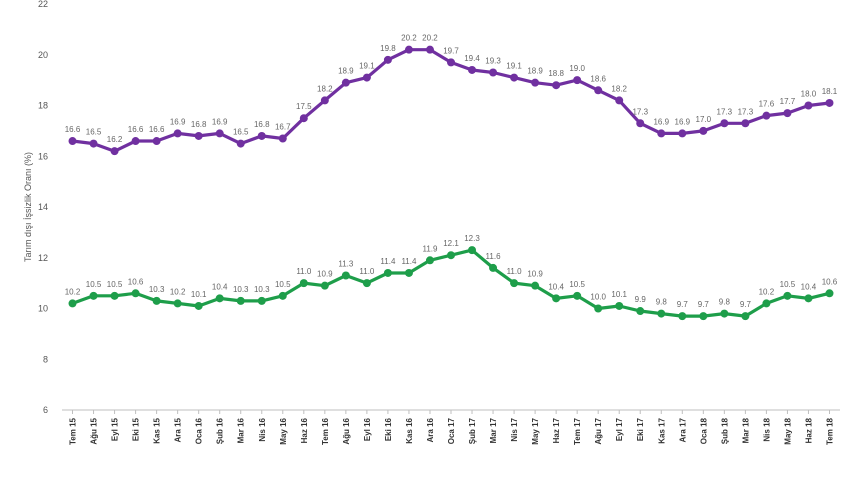  Describe the element at coordinates (45, 359) in the screenshot. I see `y-tick-label: 8` at that location.